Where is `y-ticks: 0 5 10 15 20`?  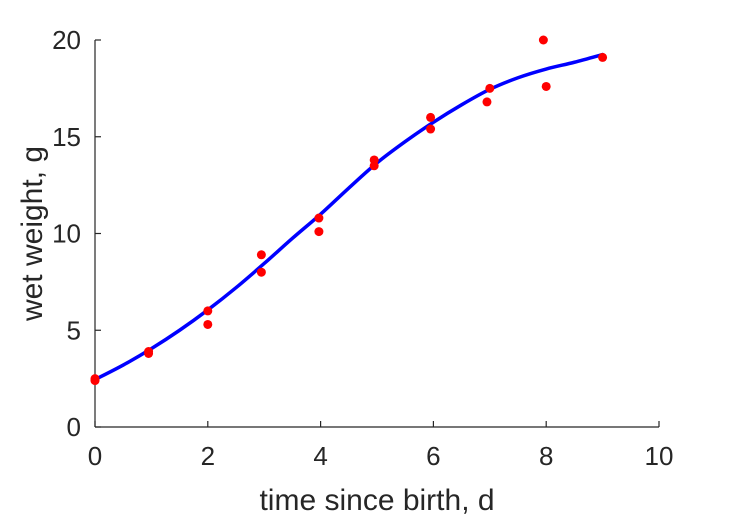
y-ticks: 0 5 10 15 20 is located at coordinates (76, 233).